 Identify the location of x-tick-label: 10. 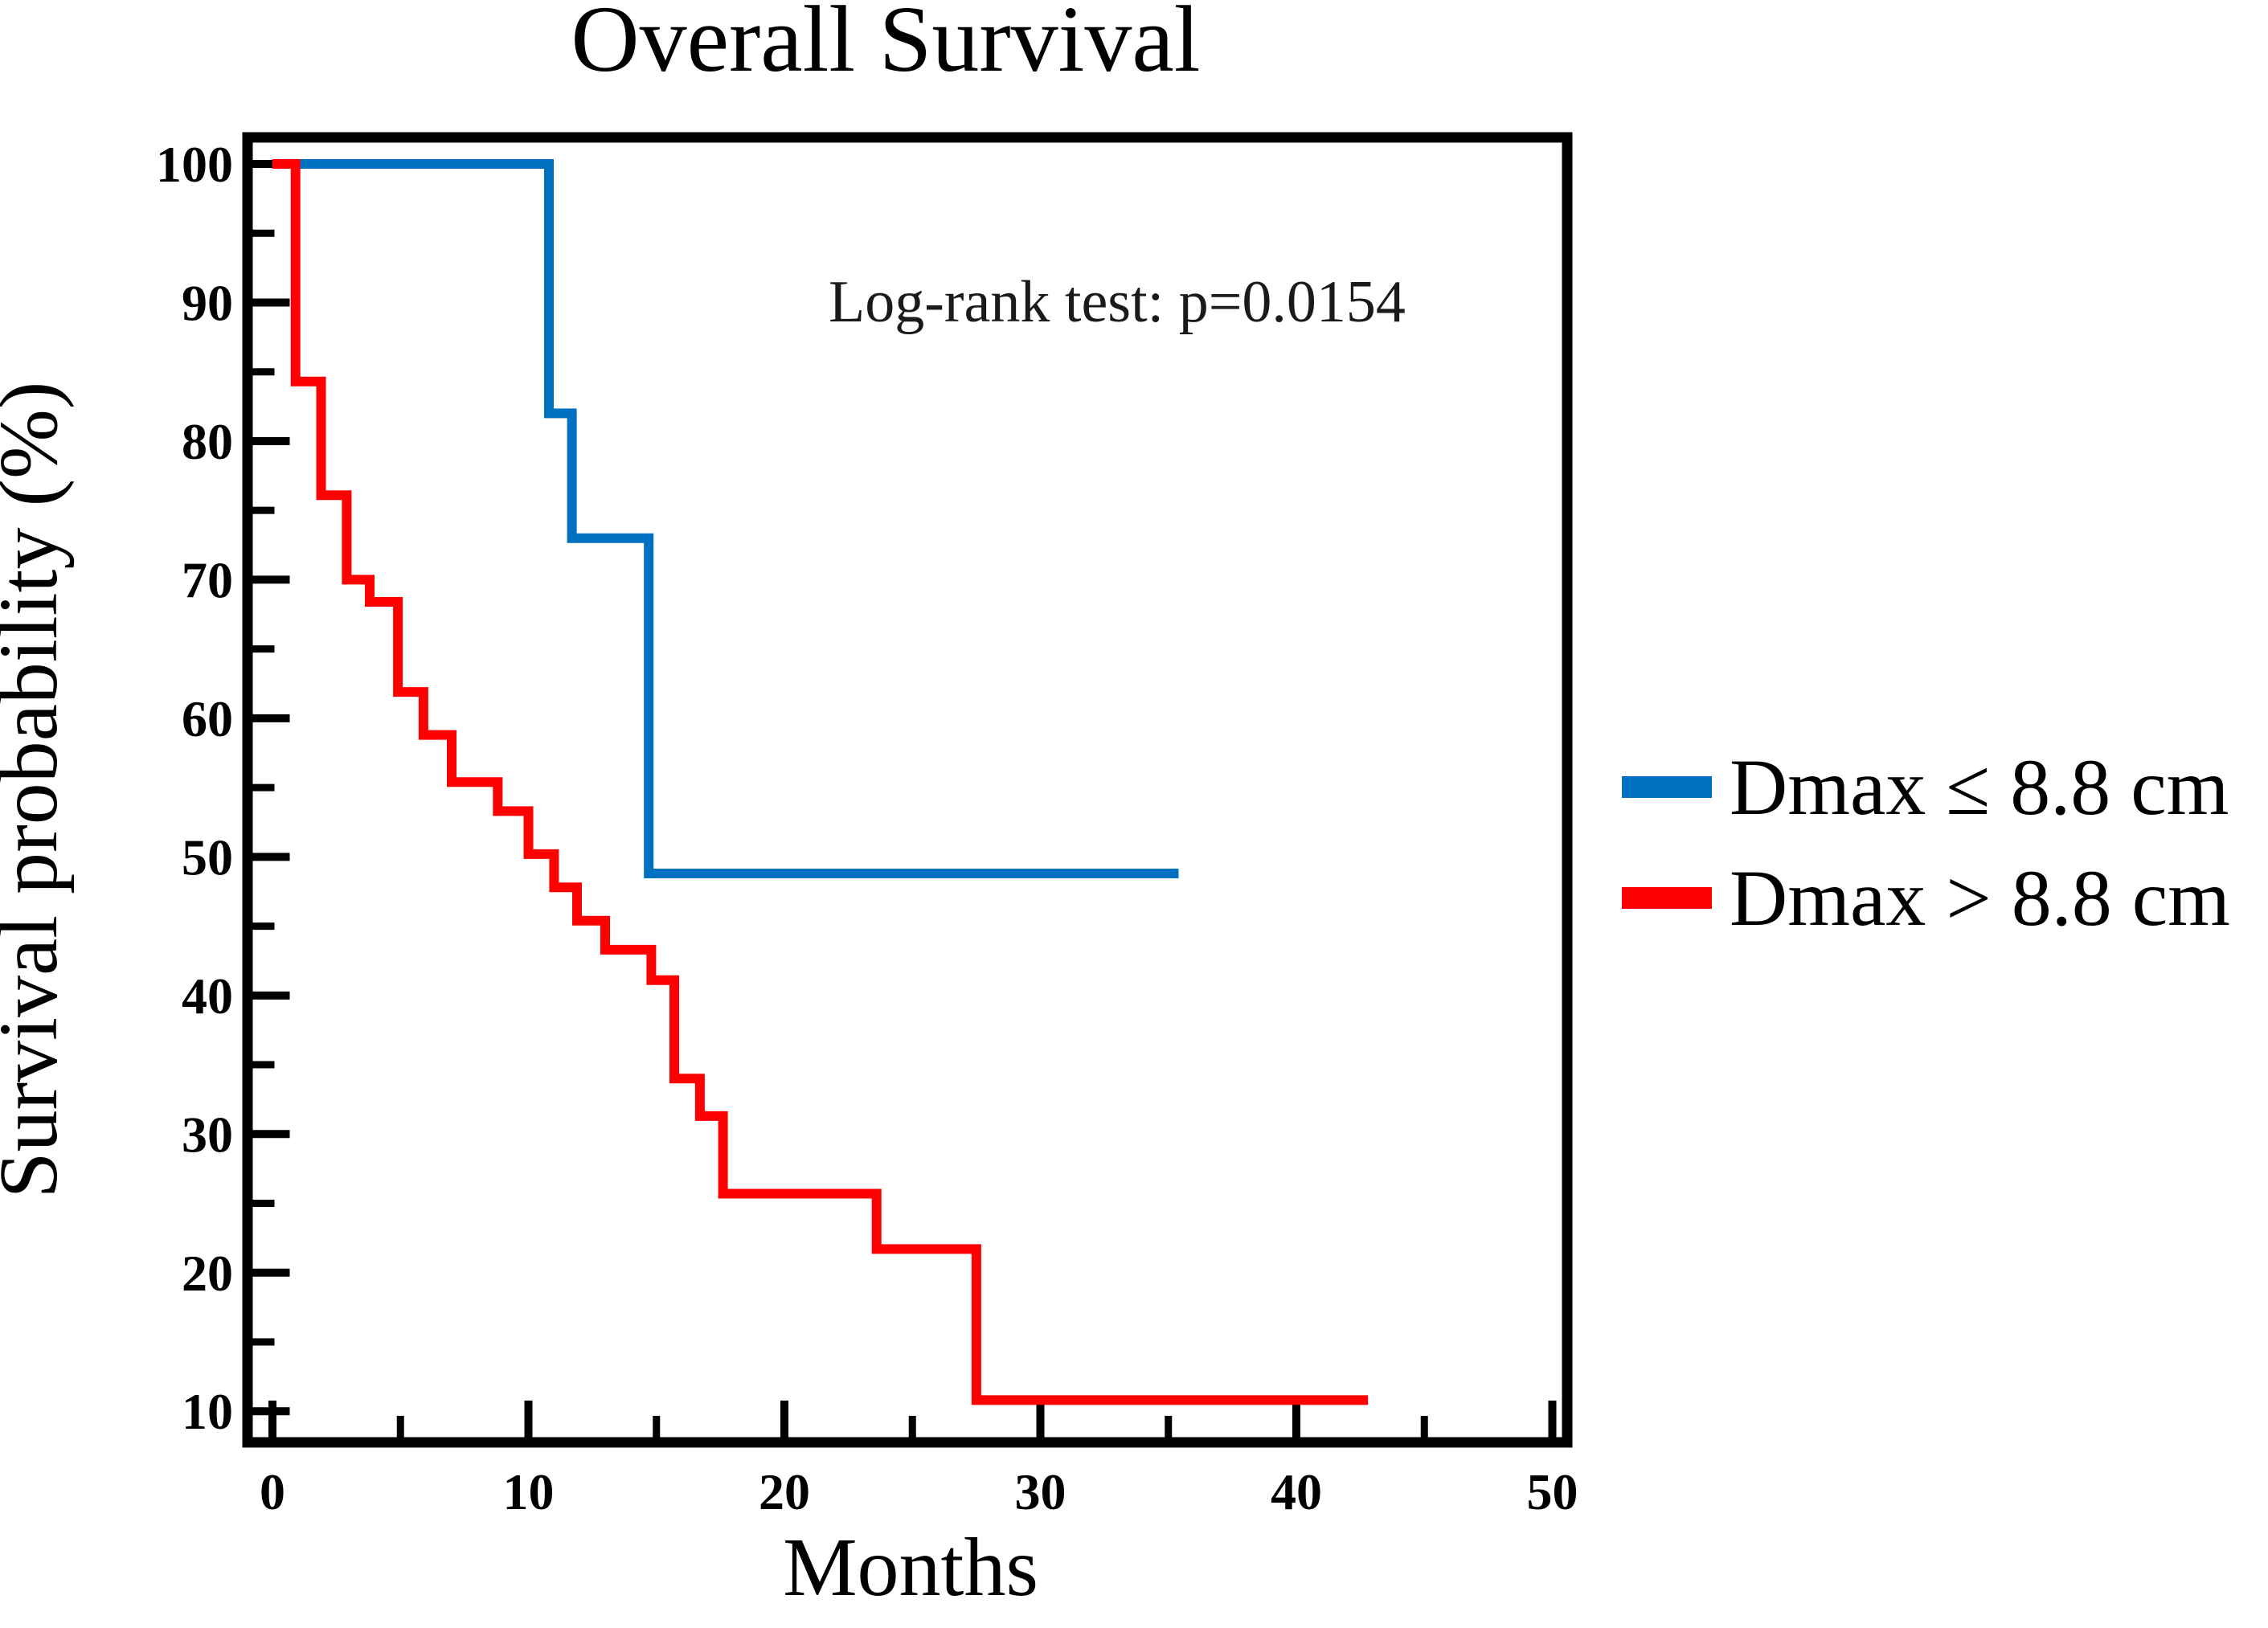
(529, 1492).